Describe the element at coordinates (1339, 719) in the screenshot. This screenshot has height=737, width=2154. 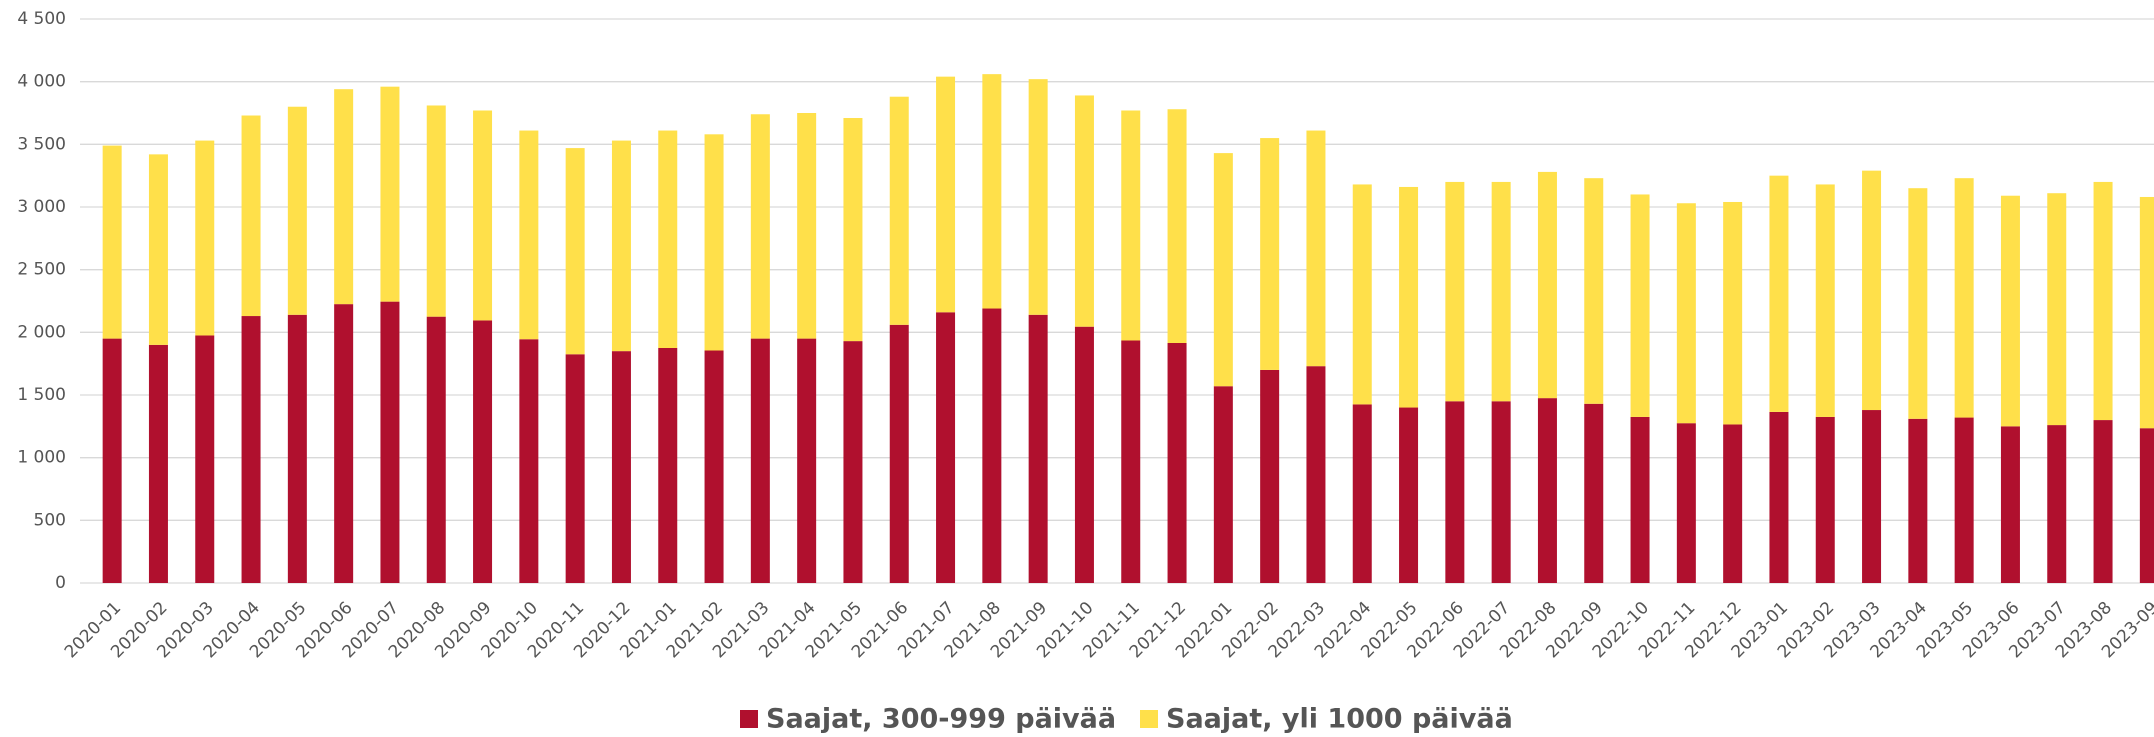
I see `legend-label: Saajat, yli 1000 päivää` at that location.